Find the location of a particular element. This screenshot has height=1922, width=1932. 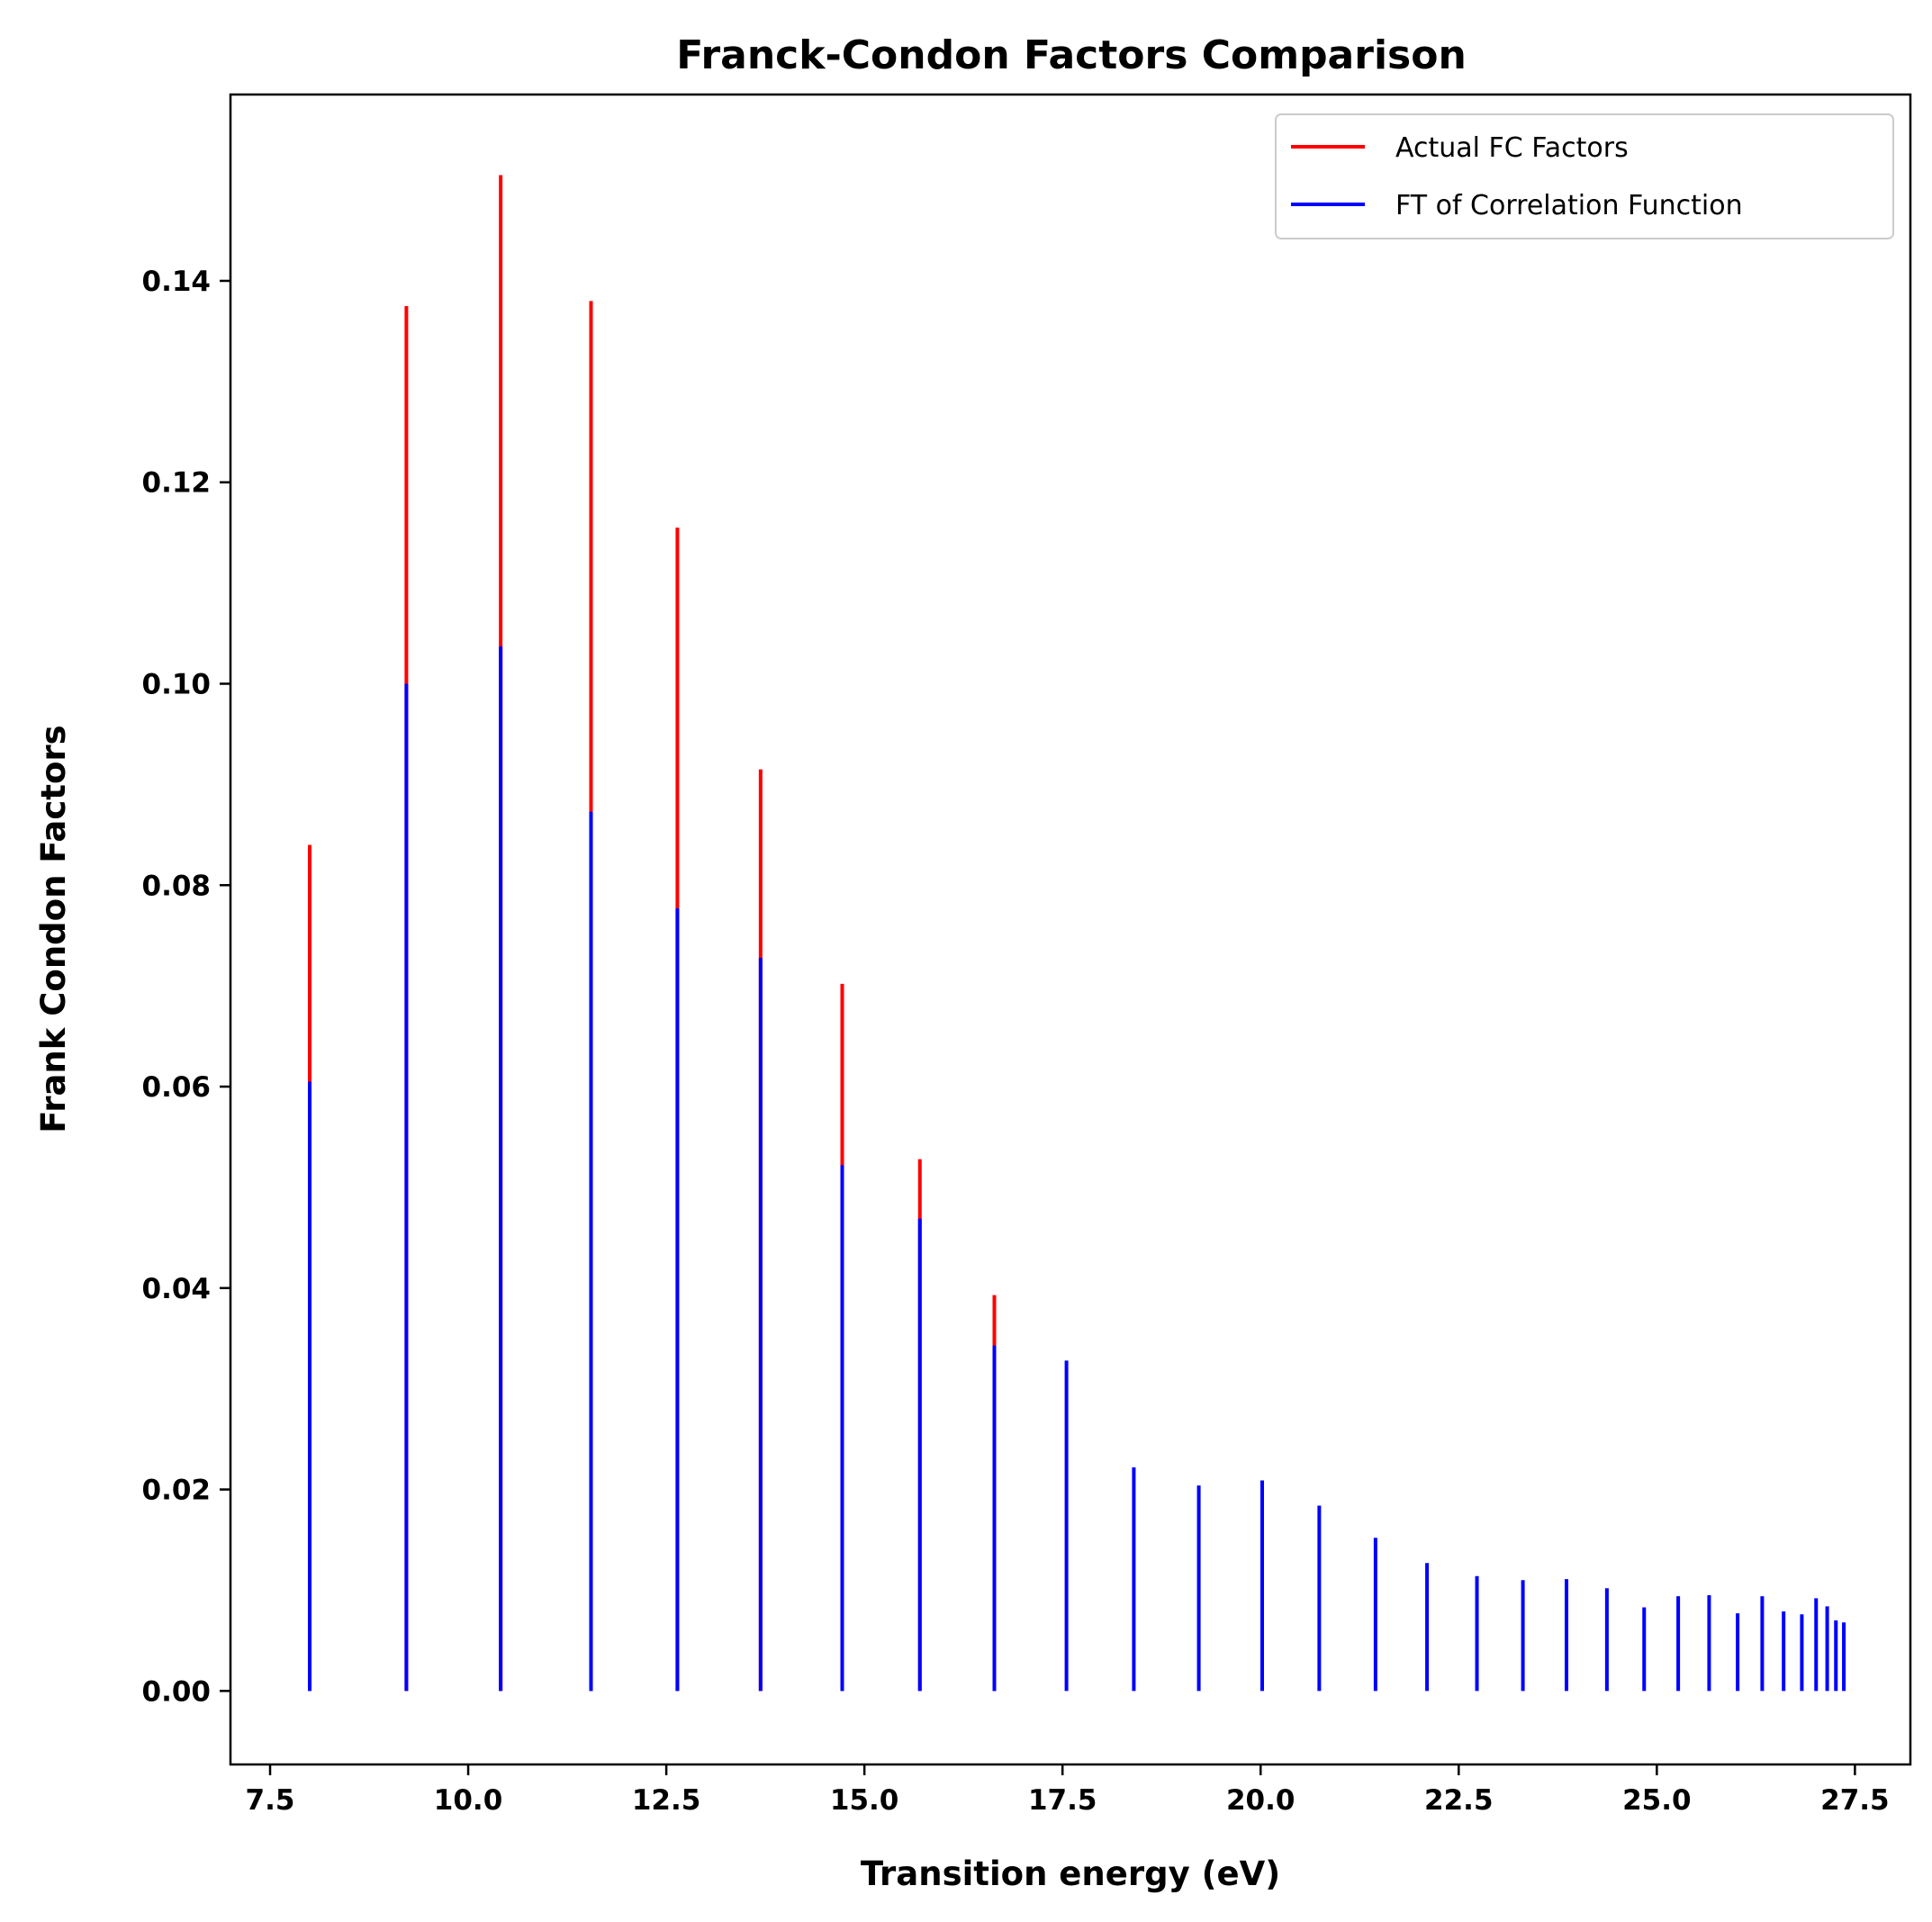

legend-box is located at coordinates (1584, 176).